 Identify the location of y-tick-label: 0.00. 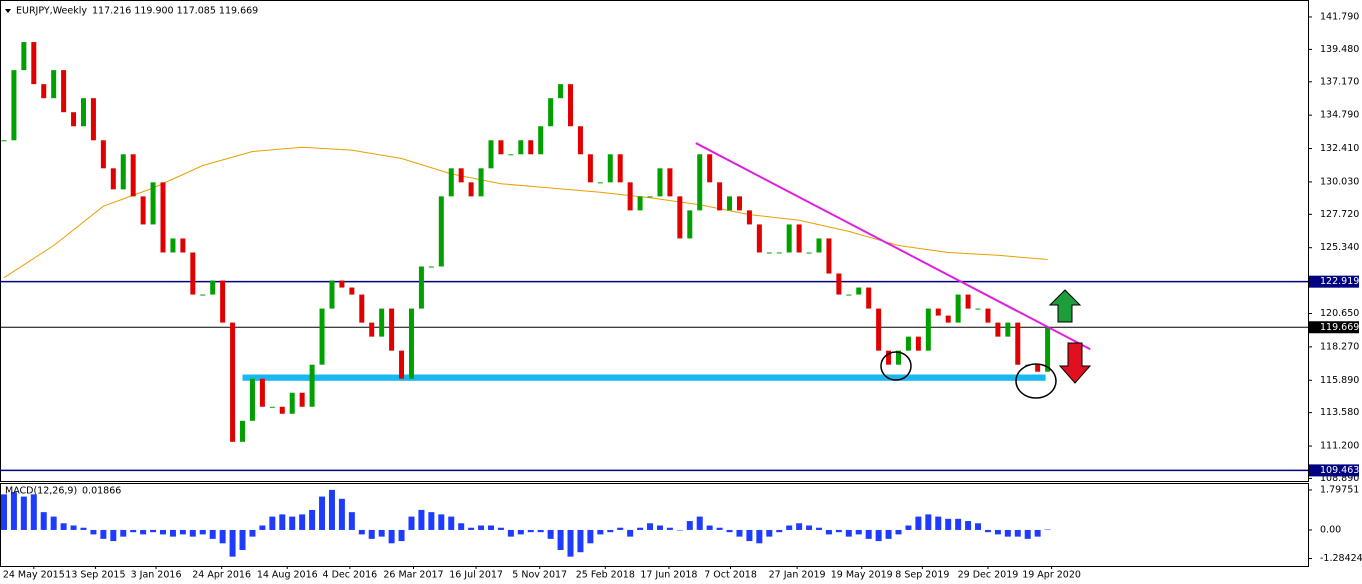
(1330, 529).